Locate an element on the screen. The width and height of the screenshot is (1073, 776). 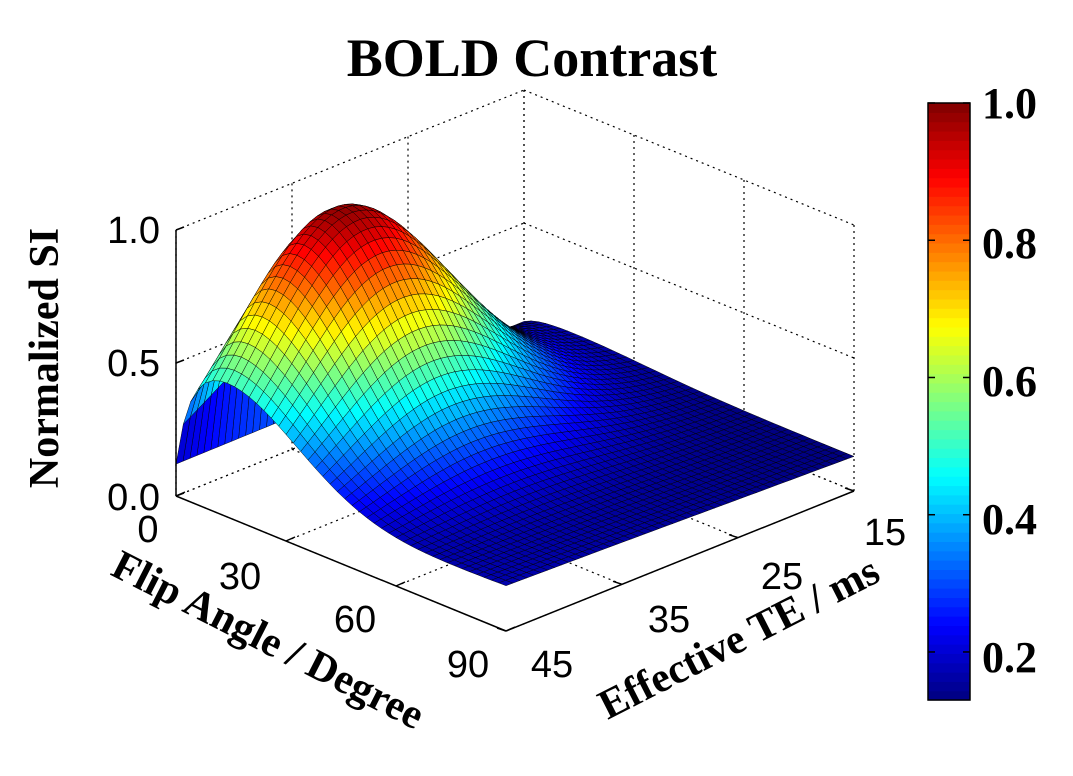
y-axis-label: Effective TE / ms is located at coordinates (739, 638).